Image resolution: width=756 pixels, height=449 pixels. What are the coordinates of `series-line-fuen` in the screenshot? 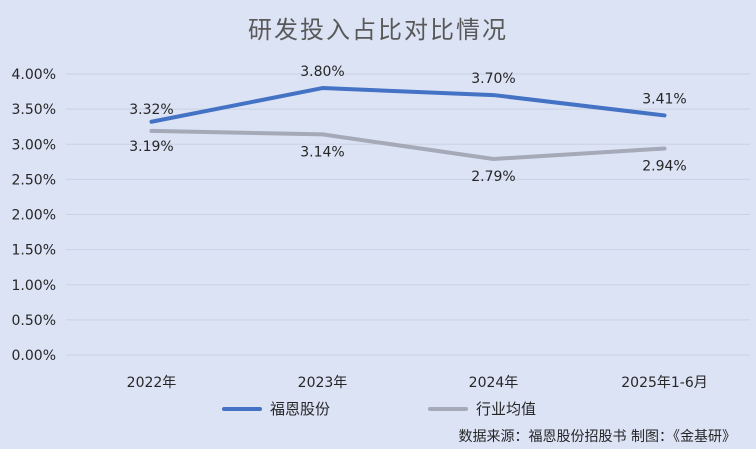 It's located at (408, 105).